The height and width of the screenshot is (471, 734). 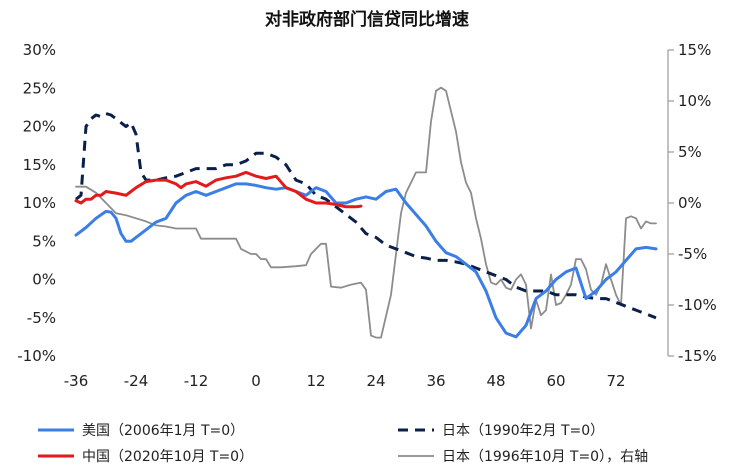 I want to click on x-tick-label: 12, so click(x=315, y=381).